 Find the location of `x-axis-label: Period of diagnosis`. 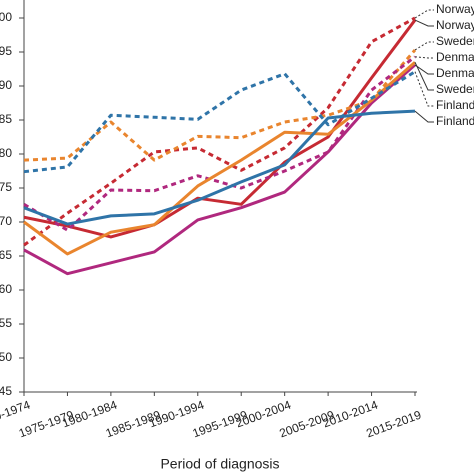

x-axis-label: Period of diagnosis is located at coordinates (219, 464).